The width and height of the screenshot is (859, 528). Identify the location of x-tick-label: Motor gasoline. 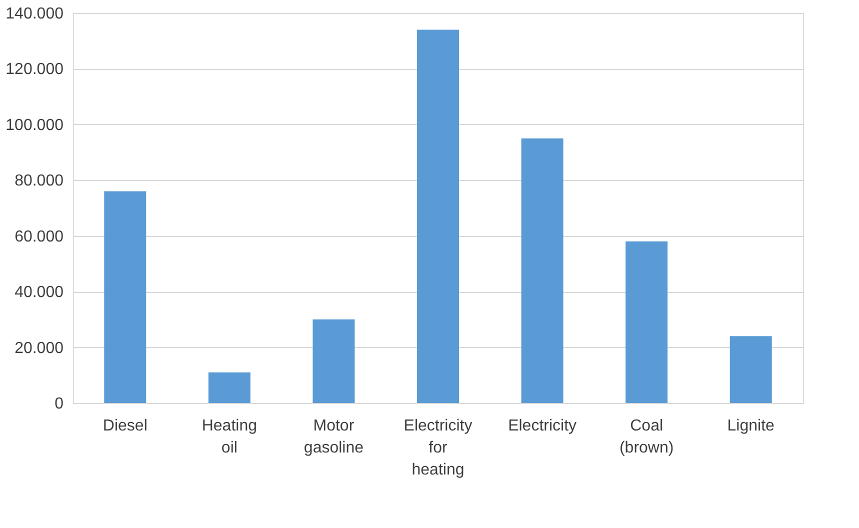
(334, 437).